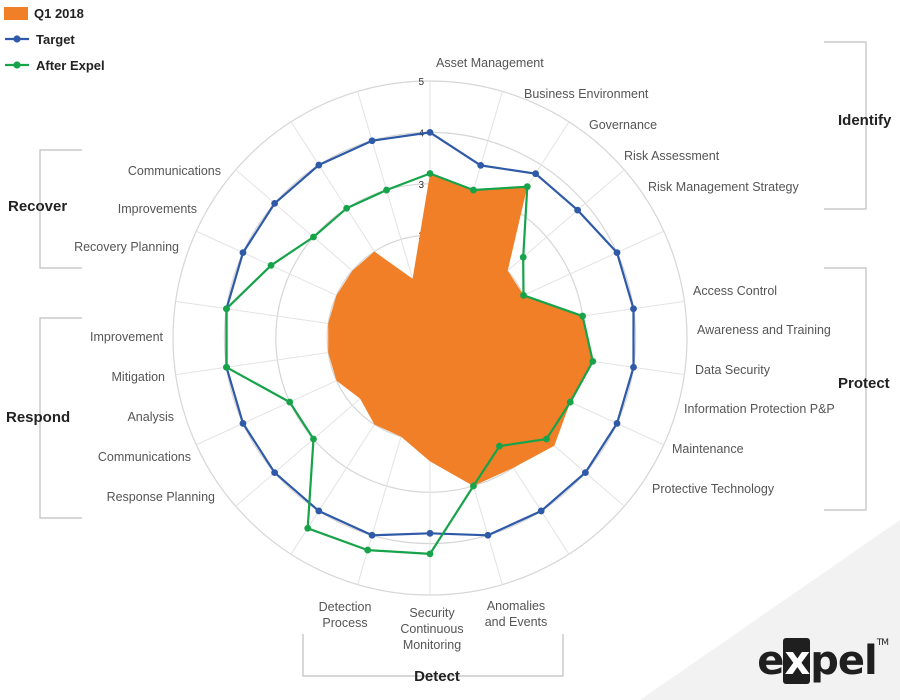  I want to click on axis-label: Response Planning, so click(161, 497).